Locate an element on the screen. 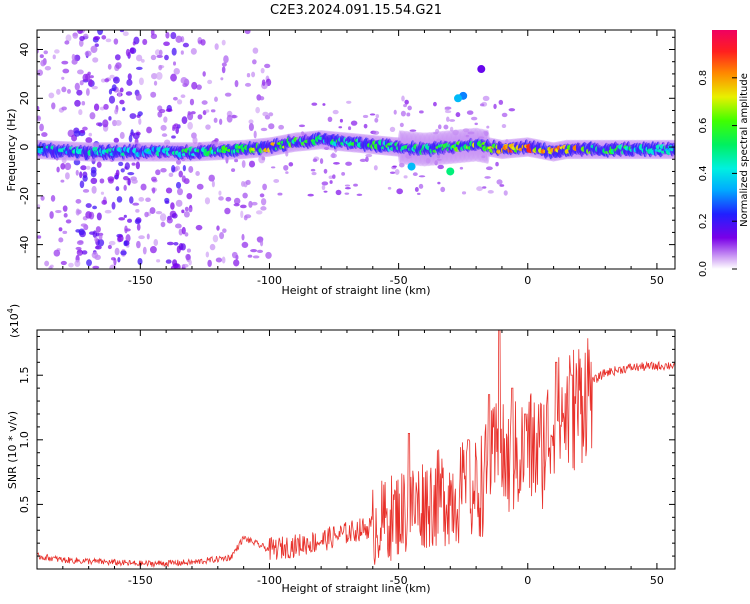 The width and height of the screenshot is (750, 604). figure-title: C2E3.2024.091.15.54.G21 is located at coordinates (356, 10).